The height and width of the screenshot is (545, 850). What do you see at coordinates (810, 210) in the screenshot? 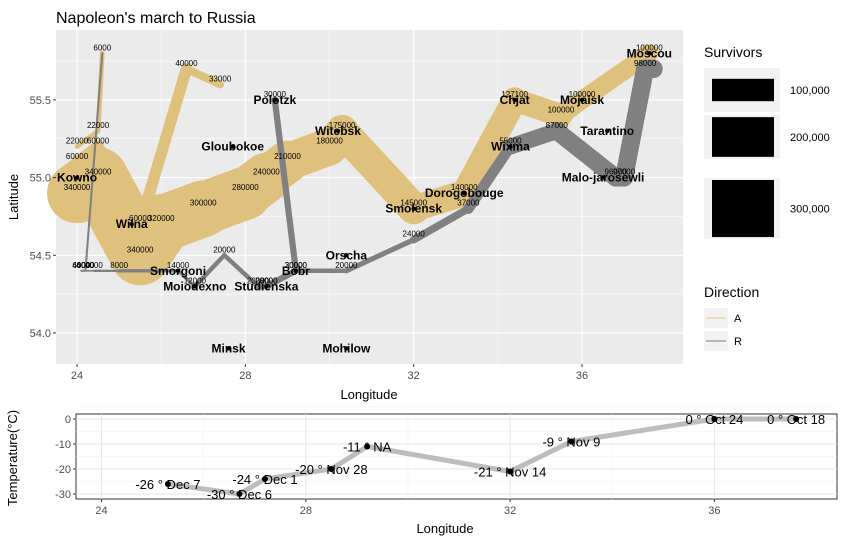
I see `legend-survivors-key-label: 300,000` at bounding box center [810, 210].